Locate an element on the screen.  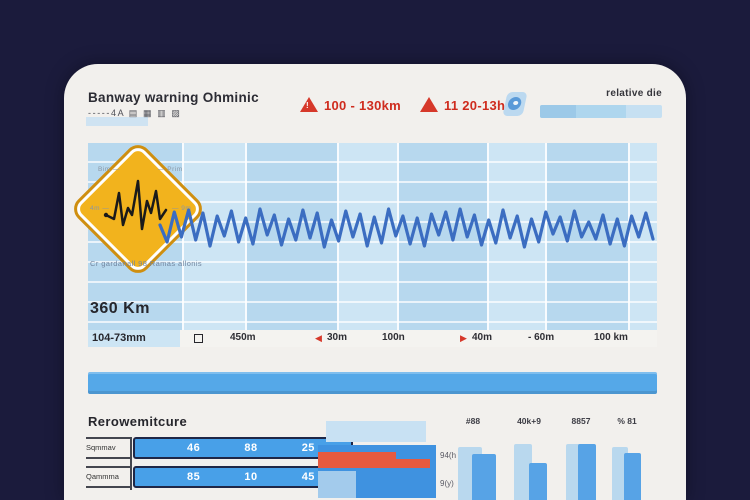
axis-tick: 100n is located at coordinates (393, 337).